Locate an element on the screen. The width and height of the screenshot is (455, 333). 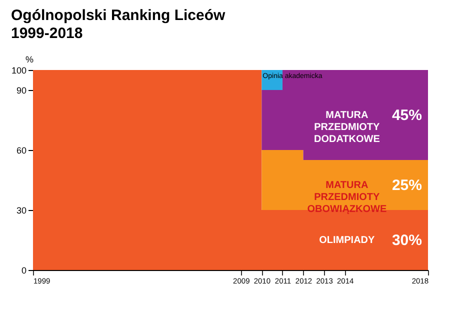
y-tick-label: 0 is located at coordinates (23, 271).